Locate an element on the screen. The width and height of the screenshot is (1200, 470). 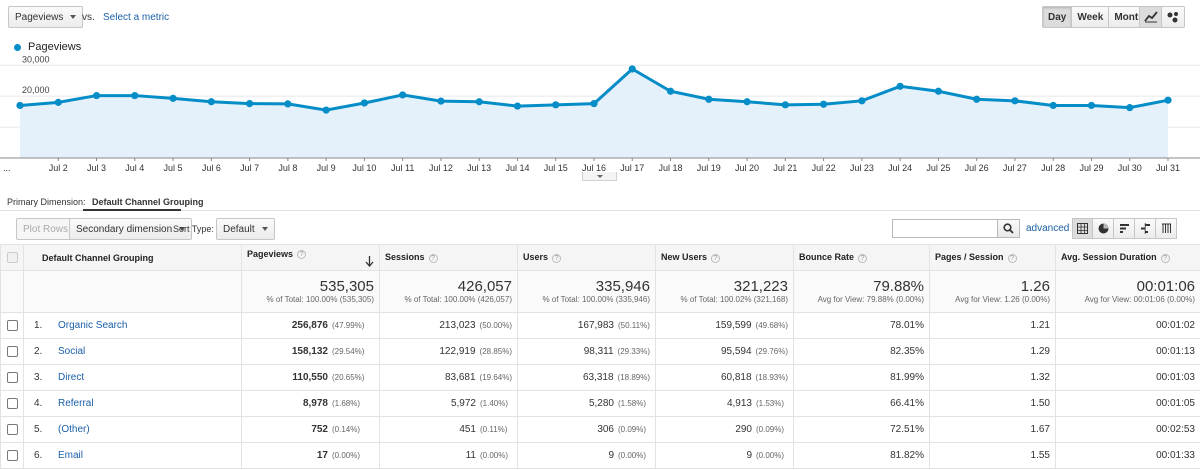
channel-link: Social is located at coordinates (72, 351).